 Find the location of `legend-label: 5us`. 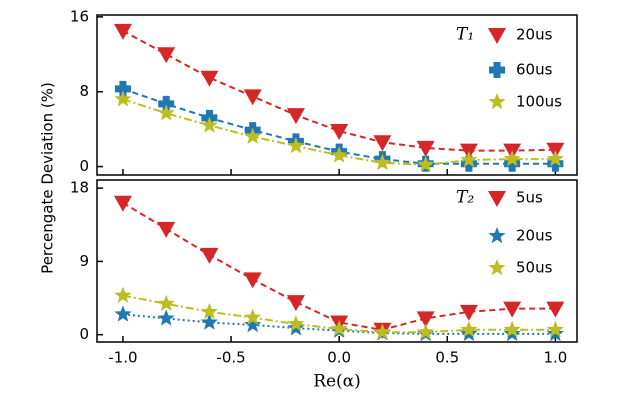

legend-label: 5us is located at coordinates (529, 198).